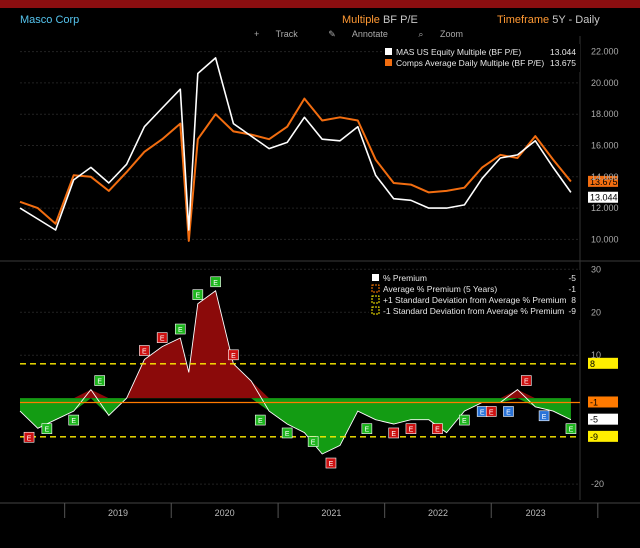 This screenshot has width=640, height=548. I want to click on year-label: 2022, so click(438, 513).